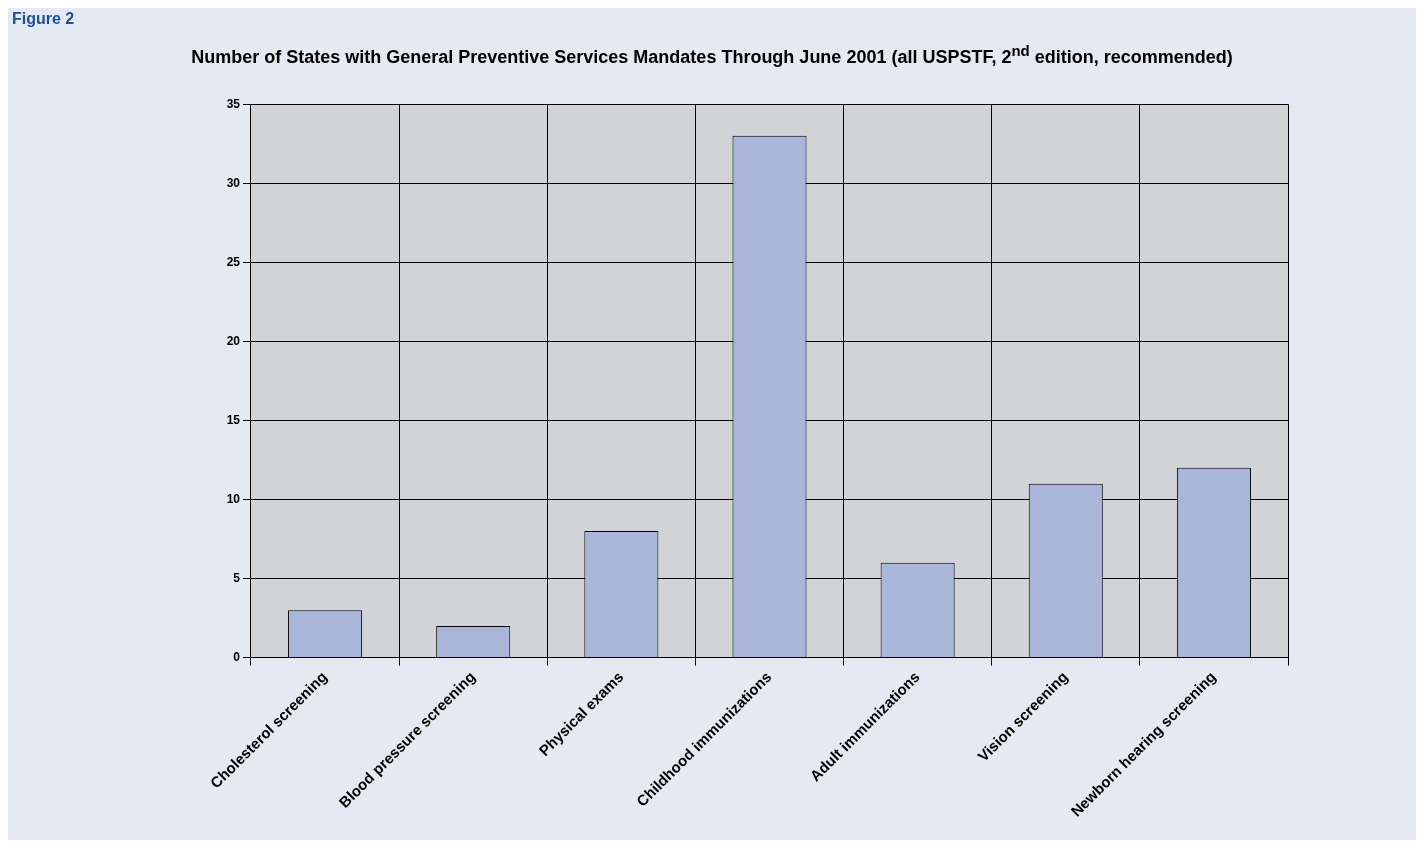  Describe the element at coordinates (233, 419) in the screenshot. I see `y-tick-label: 15` at that location.